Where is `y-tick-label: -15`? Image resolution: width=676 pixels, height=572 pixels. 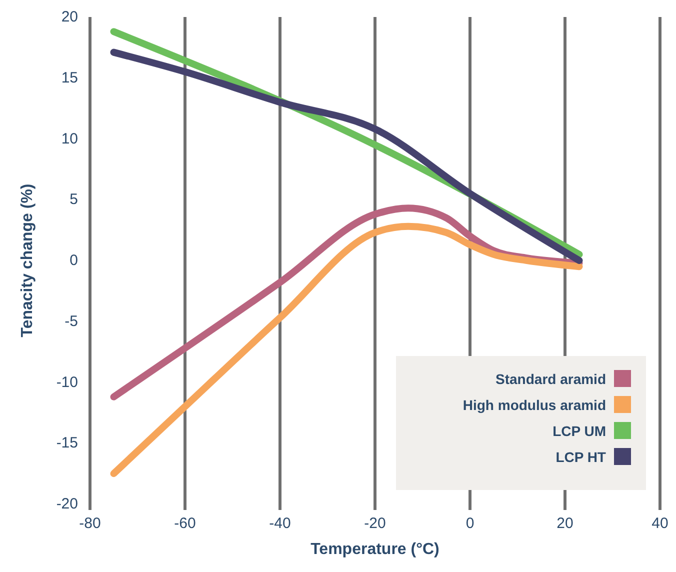
y-tick-label: -15 is located at coordinates (67, 443).